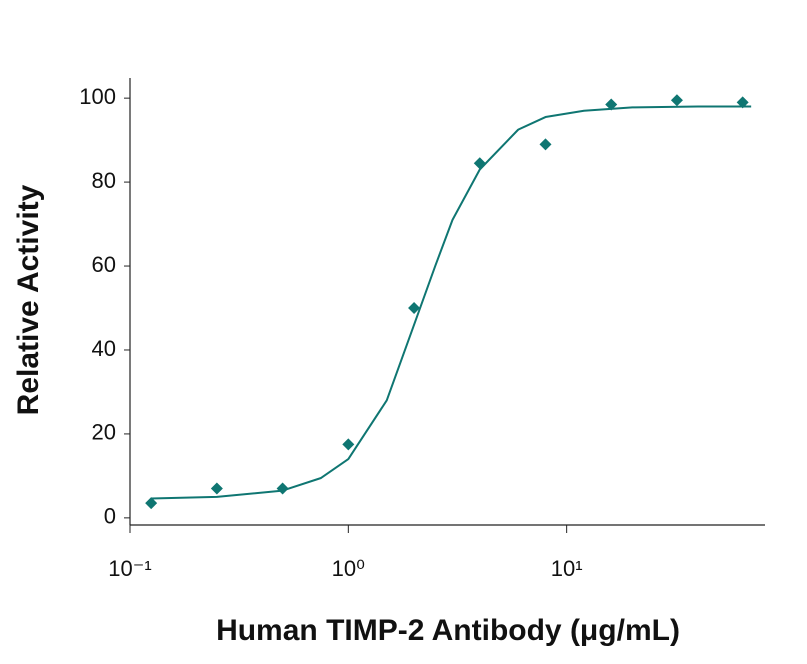 Image resolution: width=807 pixels, height=664 pixels. I want to click on x-tick-label: 10⁻¹, so click(129, 568).